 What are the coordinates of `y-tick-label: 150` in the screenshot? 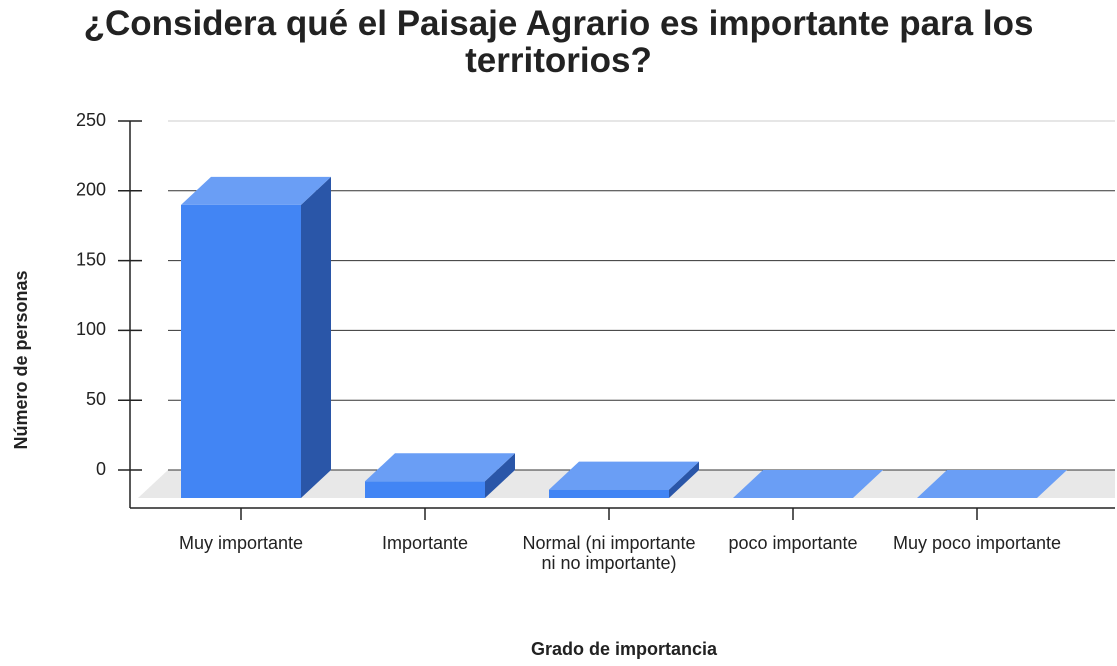 It's located at (91, 259).